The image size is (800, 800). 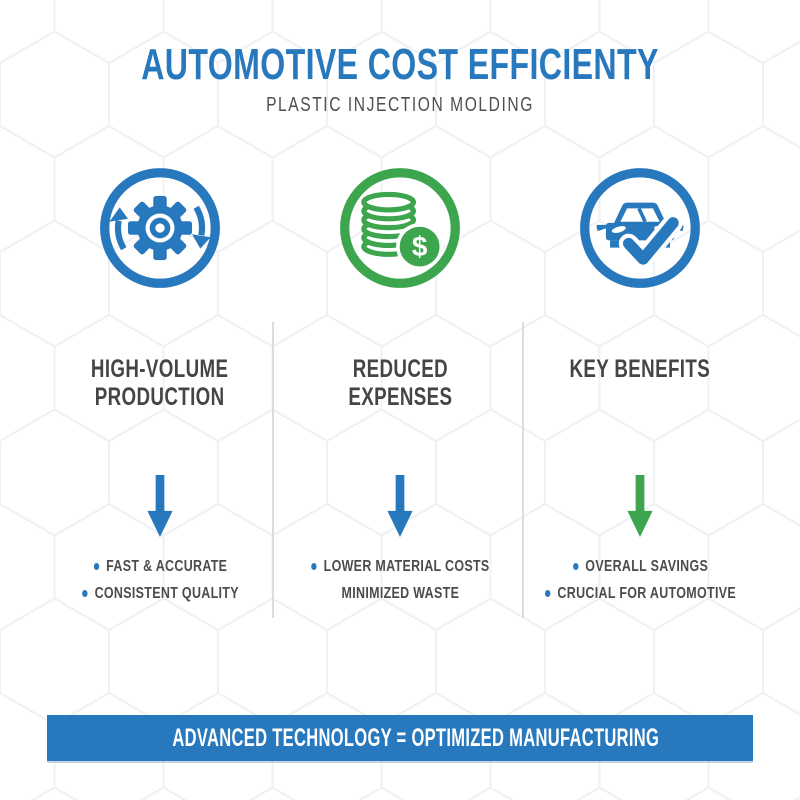 What do you see at coordinates (400, 593) in the screenshot?
I see `list-item: MINIMIZED WASTE` at bounding box center [400, 593].